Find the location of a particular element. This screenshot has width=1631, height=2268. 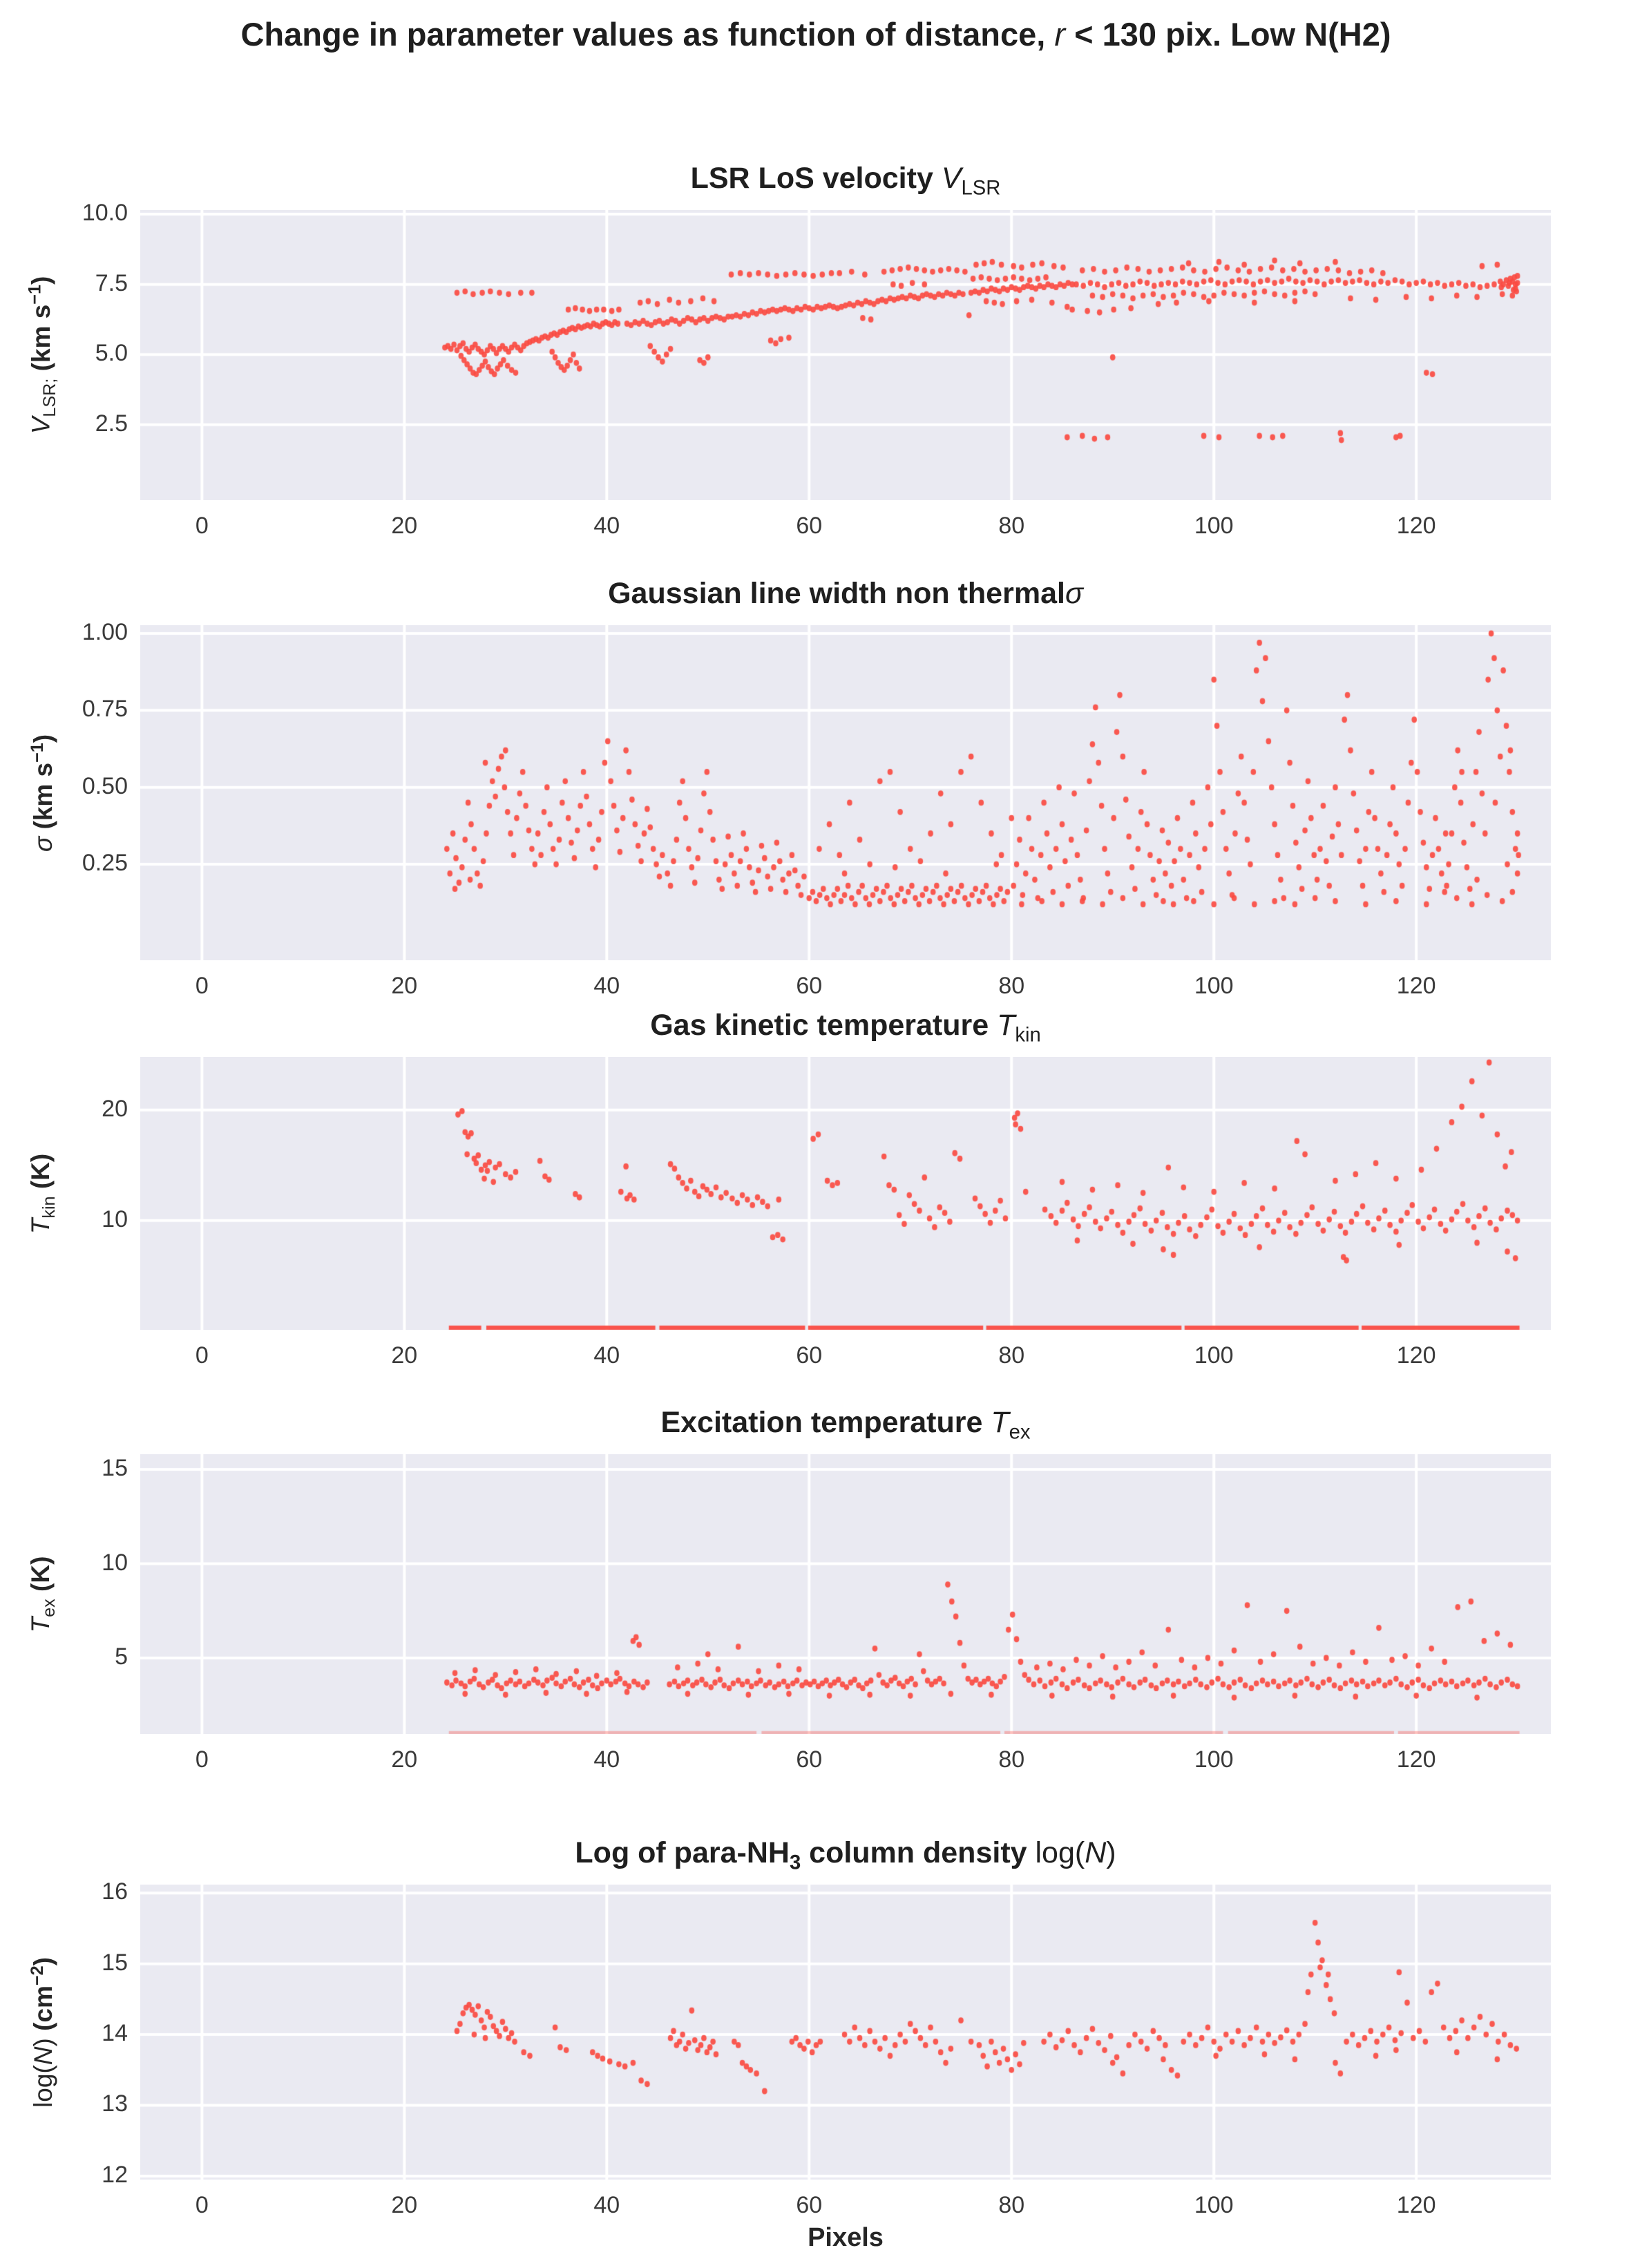

panel-vlsr-title: LSR LoS velocity VLSR is located at coordinates (846, 181).